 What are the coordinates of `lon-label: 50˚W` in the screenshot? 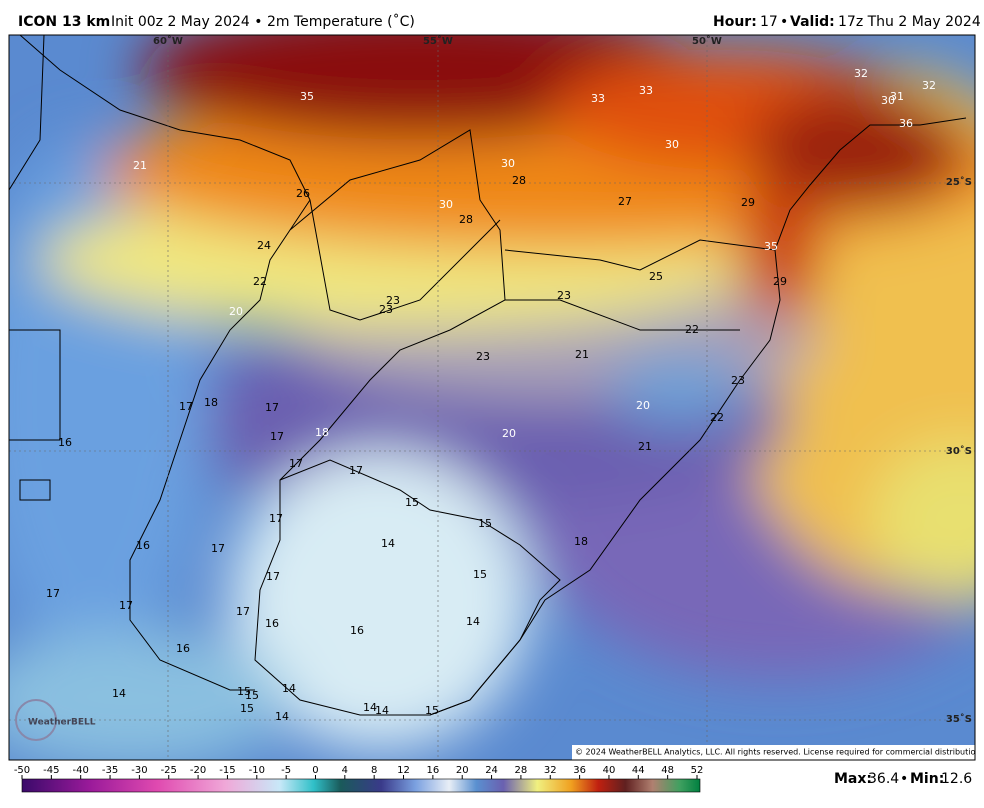 It's located at (707, 41).